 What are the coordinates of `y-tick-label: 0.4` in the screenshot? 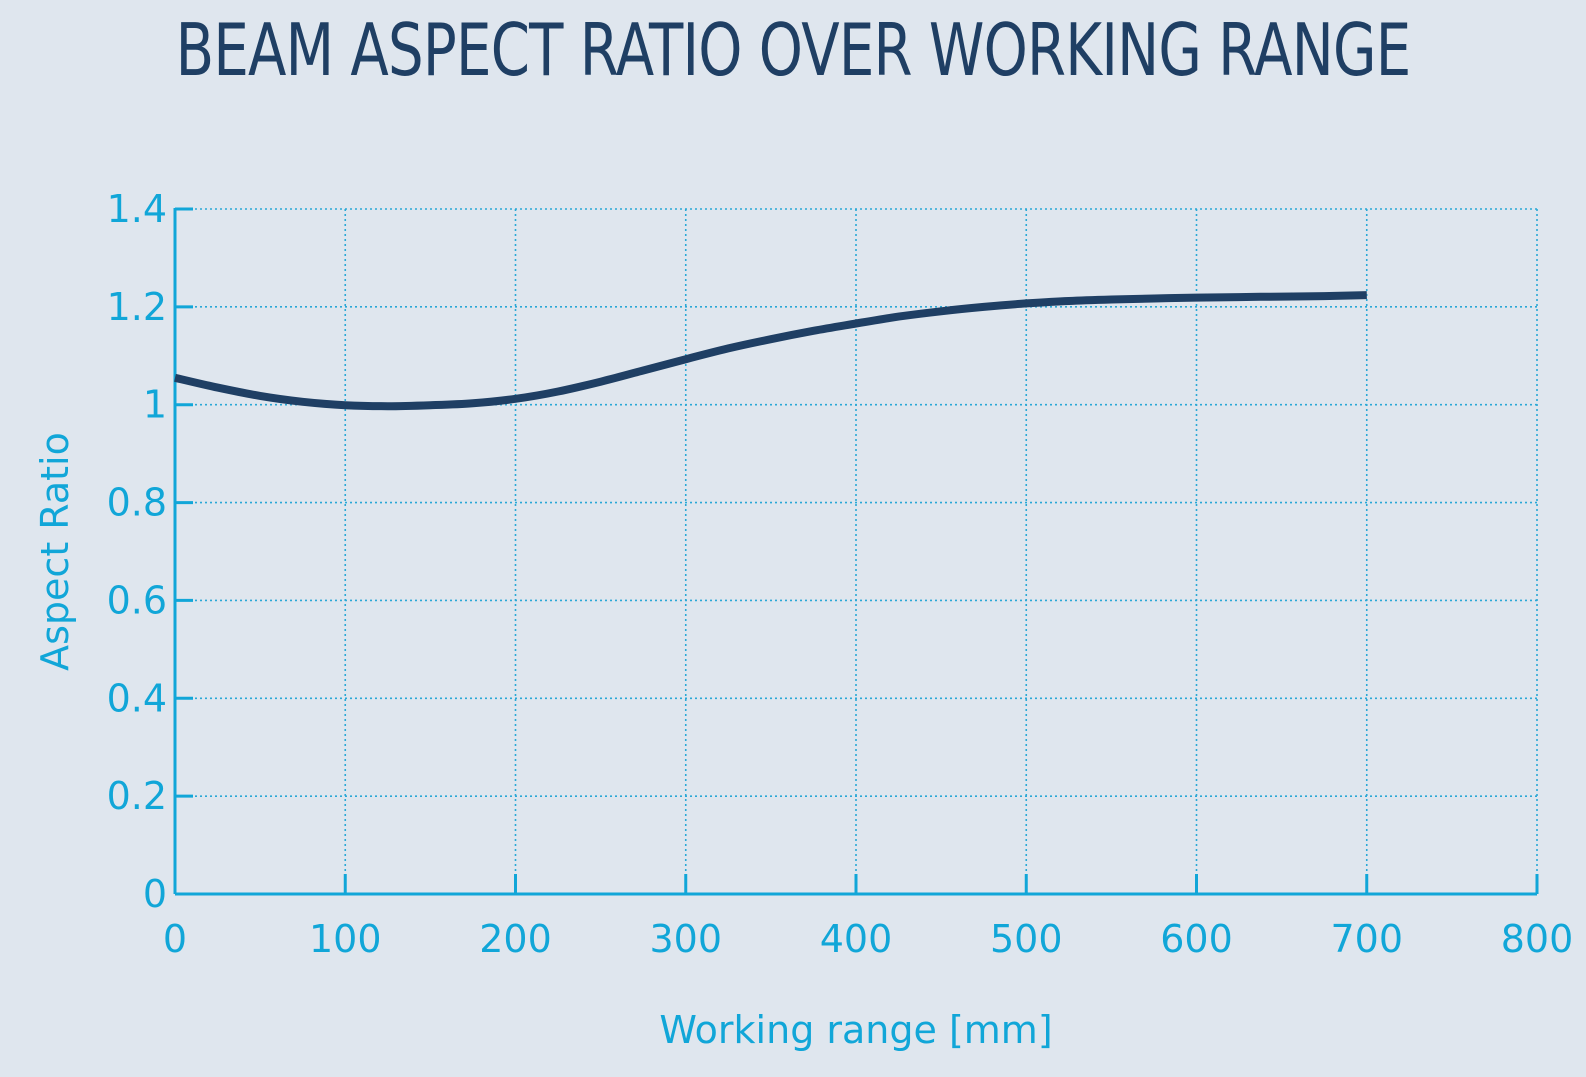 It's located at (137, 698).